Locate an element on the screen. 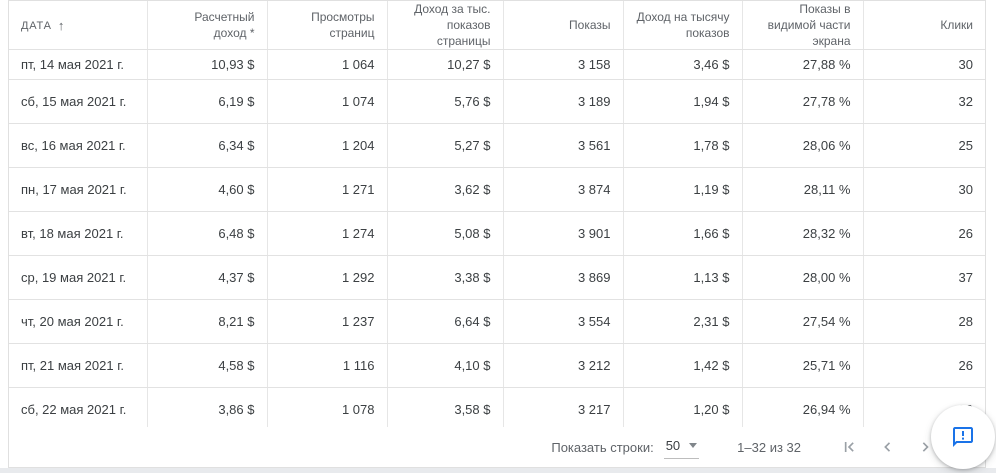 This screenshot has height=473, width=996. table-cell-page-rpm: 5,27 $ is located at coordinates (444, 145).